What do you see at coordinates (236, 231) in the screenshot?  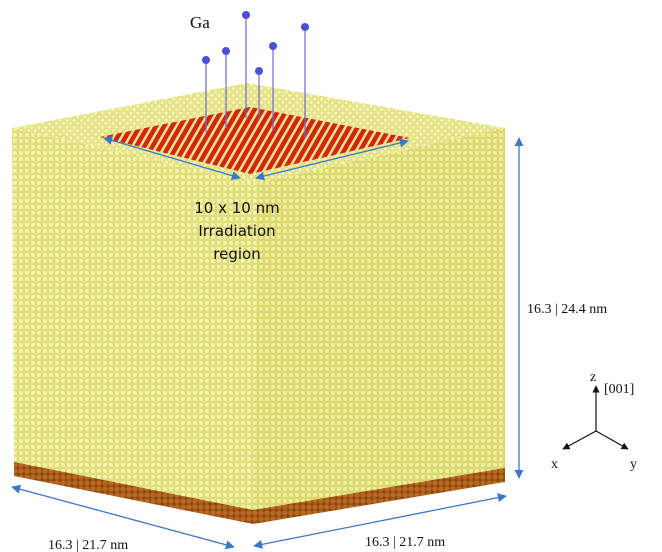 I see `irradiation-label-2: Irradiation` at bounding box center [236, 231].